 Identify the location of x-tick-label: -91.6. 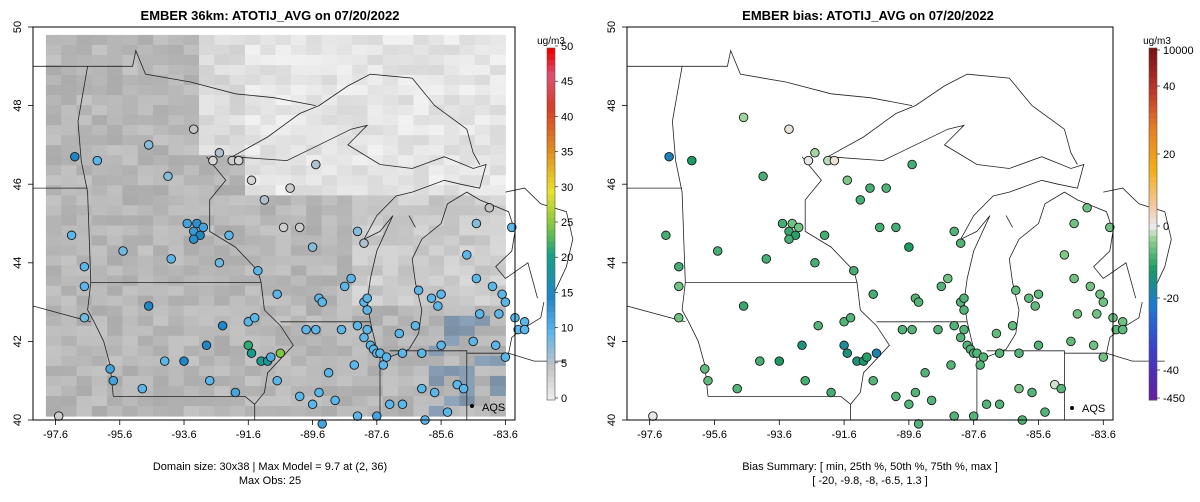
(248, 435).